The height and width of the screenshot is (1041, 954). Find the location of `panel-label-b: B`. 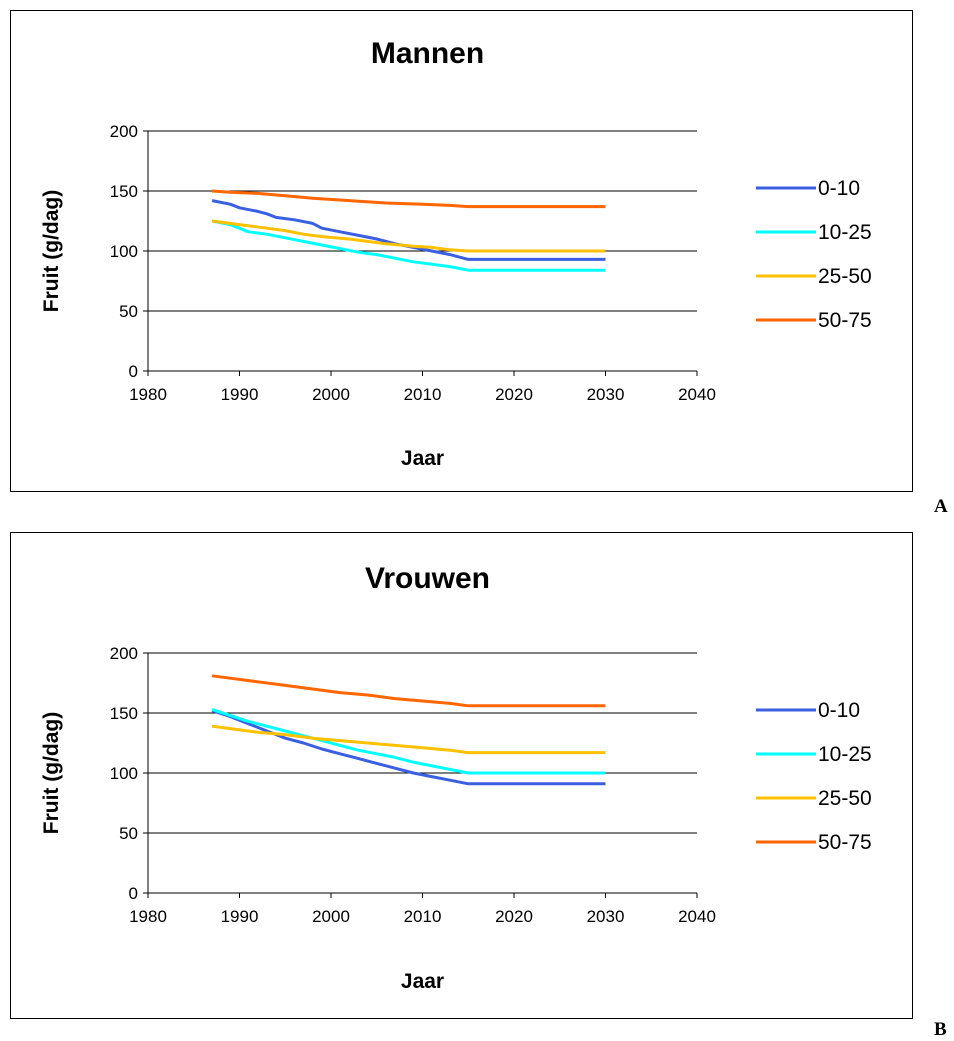

panel-label-b: B is located at coordinates (940, 1029).